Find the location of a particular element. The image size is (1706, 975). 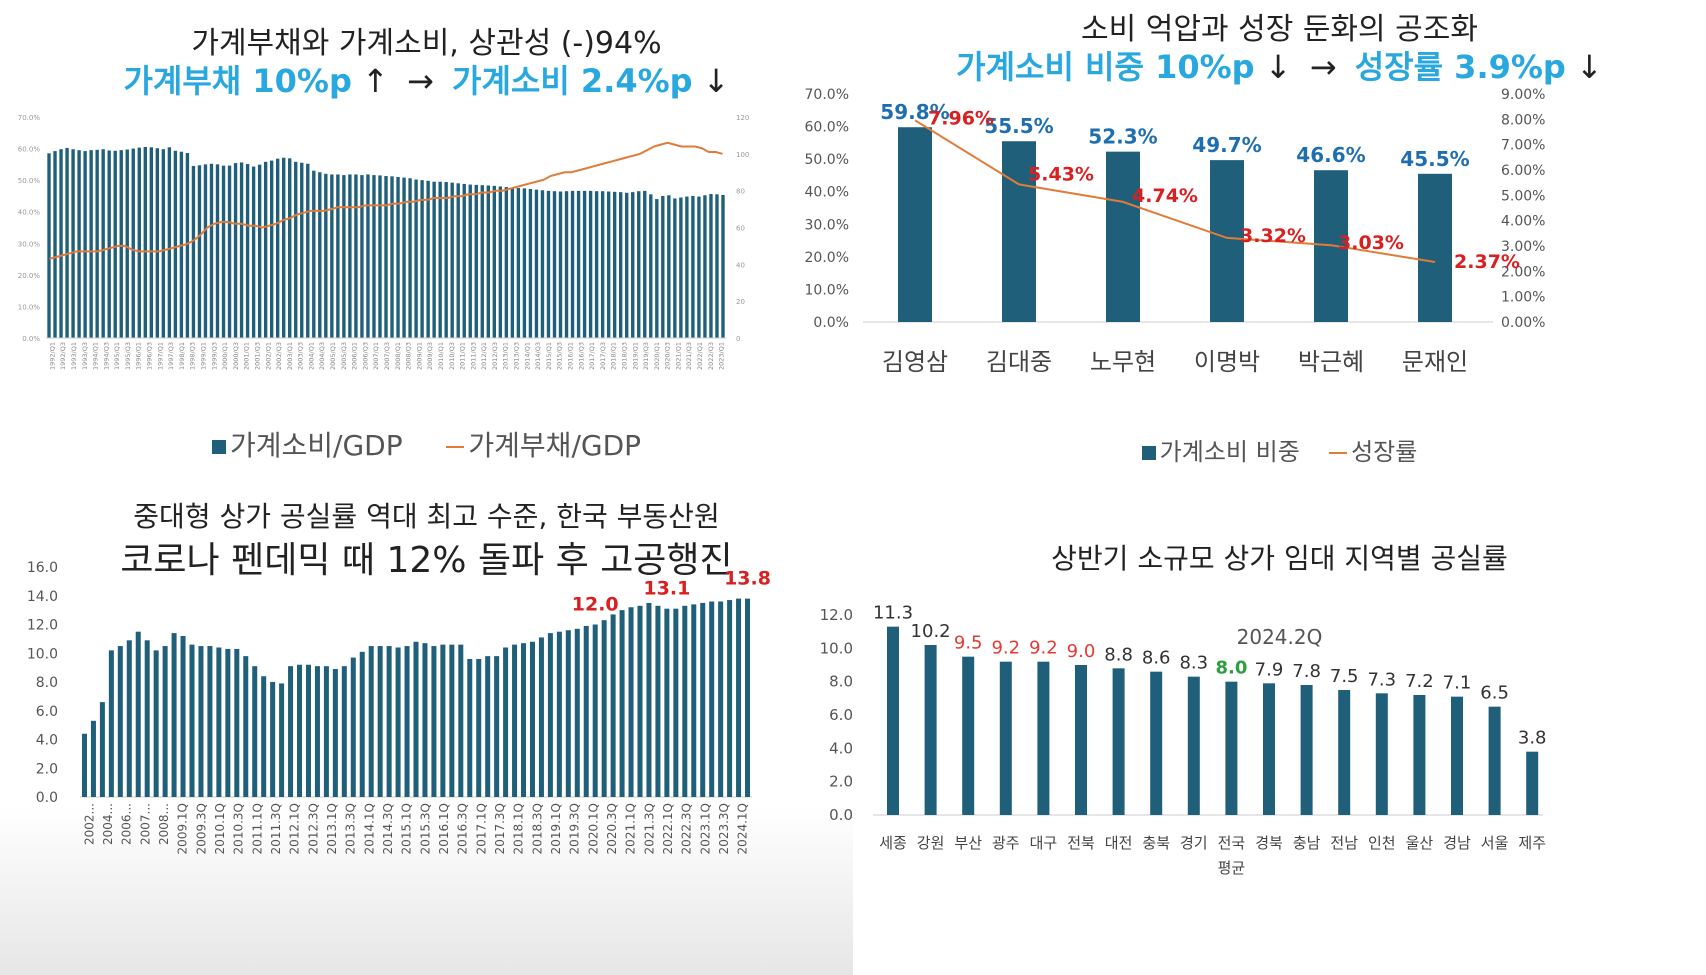

x-tick-label: 2008/Q1 is located at coordinates (398, 356).